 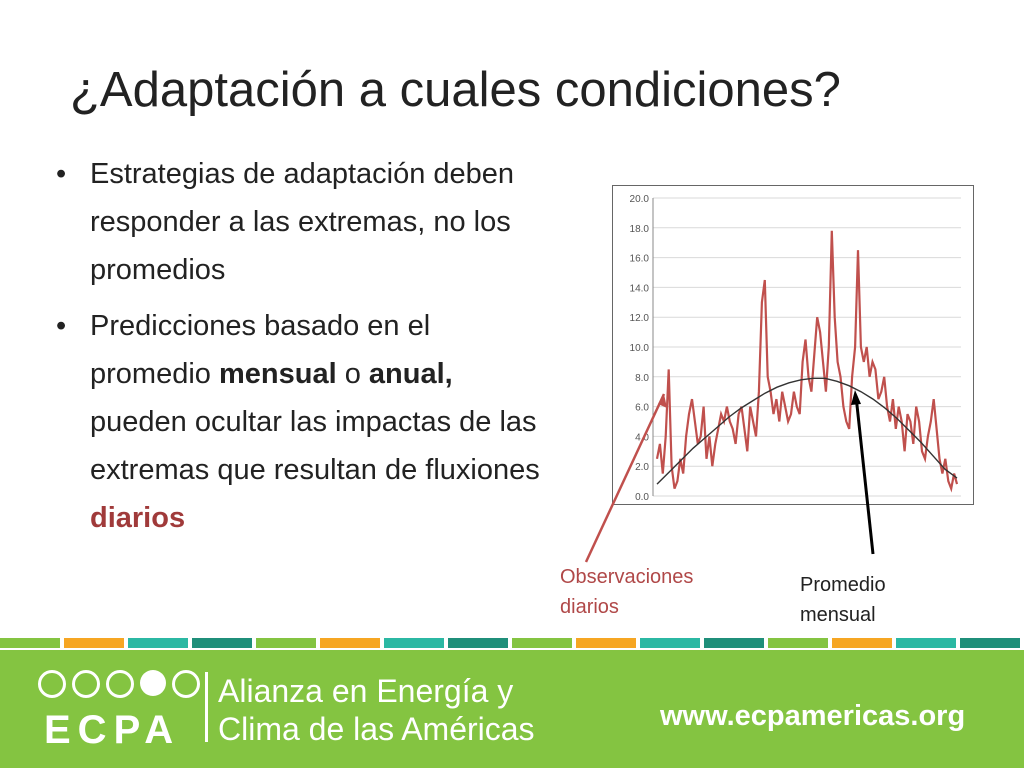 I want to click on sun-circle-icon, so click(x=153, y=683).